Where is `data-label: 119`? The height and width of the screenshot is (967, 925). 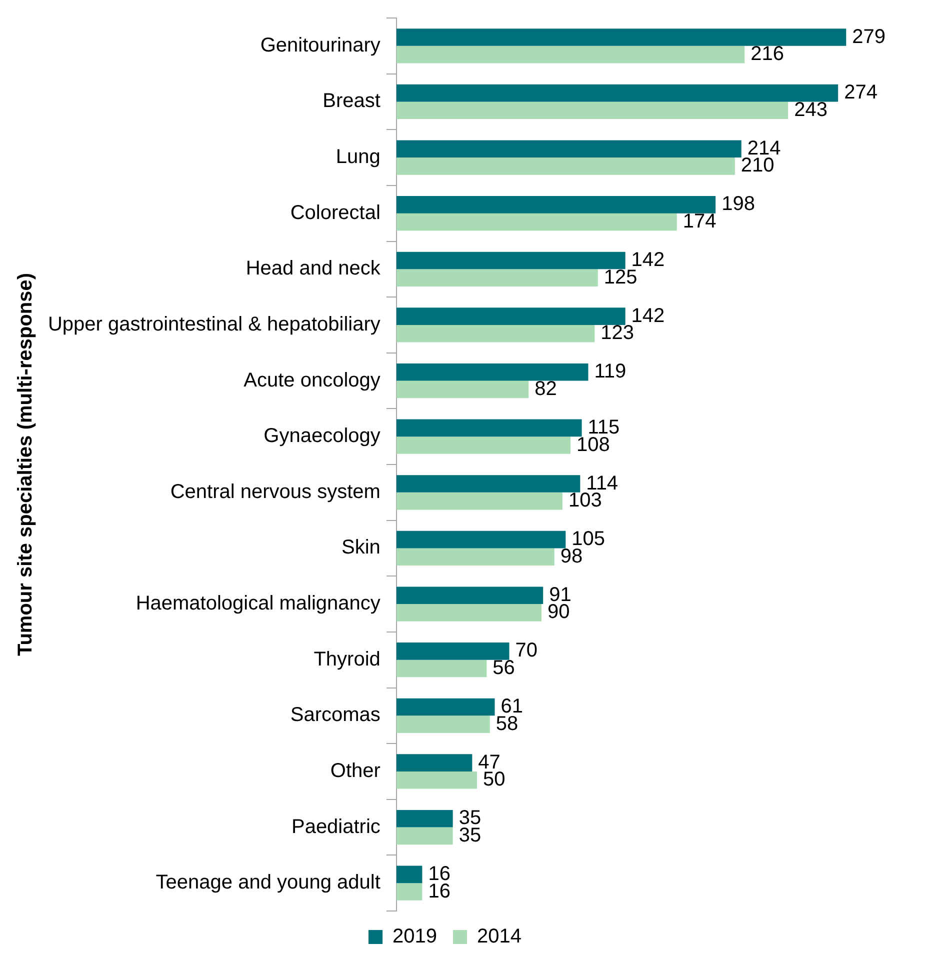
data-label: 119 is located at coordinates (610, 371).